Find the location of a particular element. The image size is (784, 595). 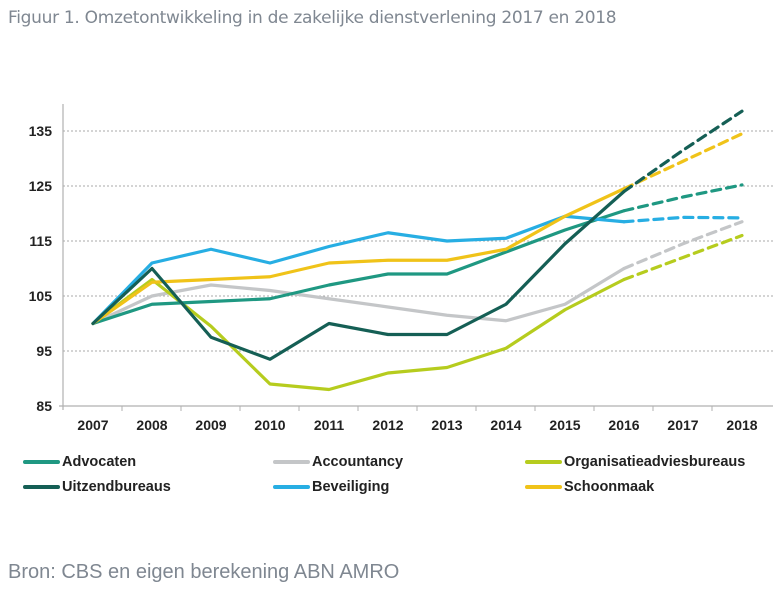

x-tick-label: 2008 is located at coordinates (151, 425).